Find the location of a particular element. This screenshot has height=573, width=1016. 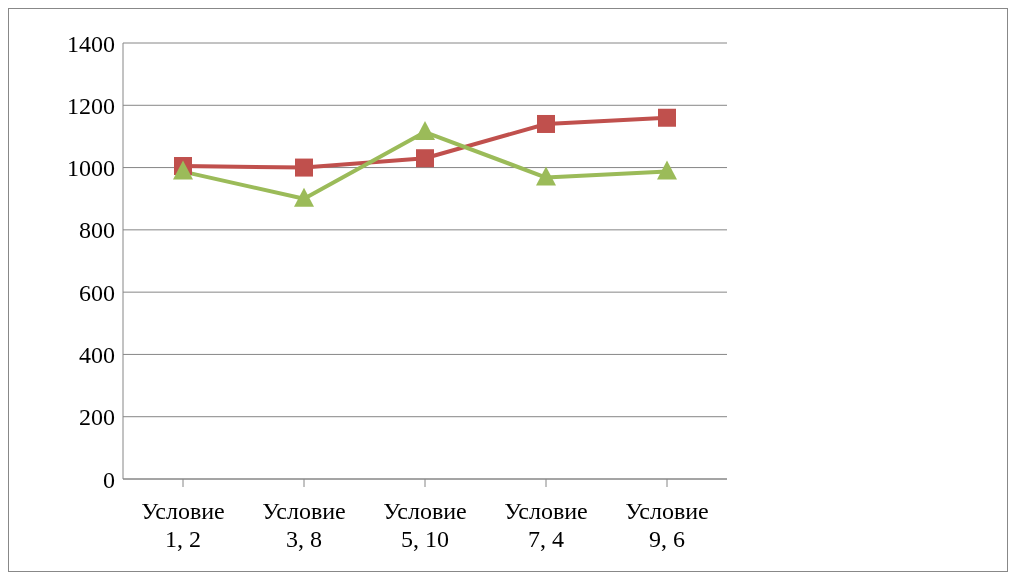

y-tick-label: 1400 is located at coordinates (91, 43).